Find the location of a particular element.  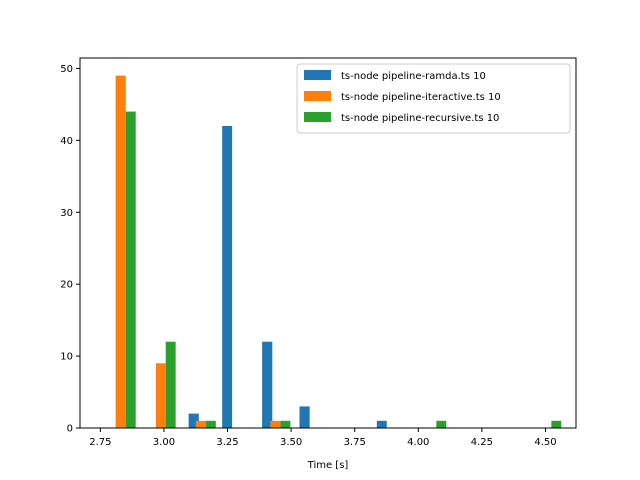

x-tick-label-6: 4.25 is located at coordinates (482, 442).